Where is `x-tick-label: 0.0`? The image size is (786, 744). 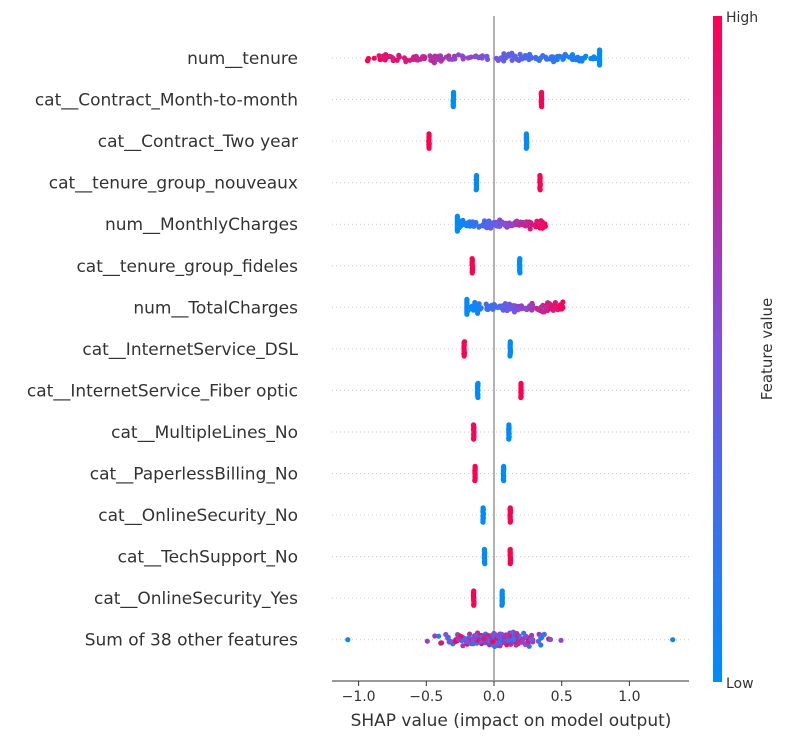 x-tick-label: 0.0 is located at coordinates (494, 697).